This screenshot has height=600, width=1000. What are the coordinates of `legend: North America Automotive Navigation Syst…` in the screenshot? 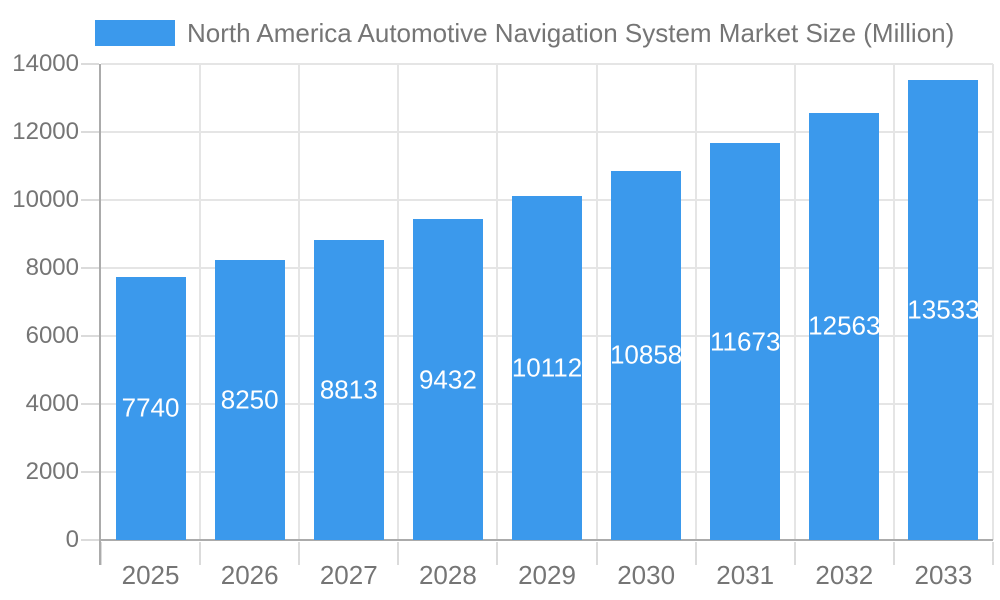 It's located at (524, 33).